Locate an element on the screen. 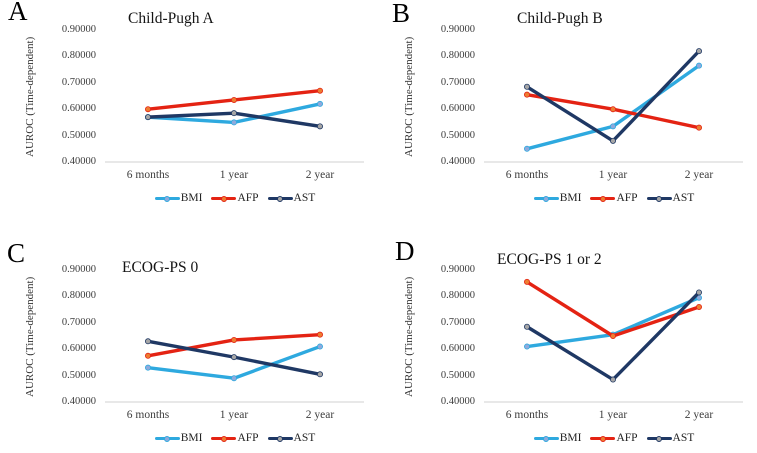  panel-letter: C is located at coordinates (16, 253).